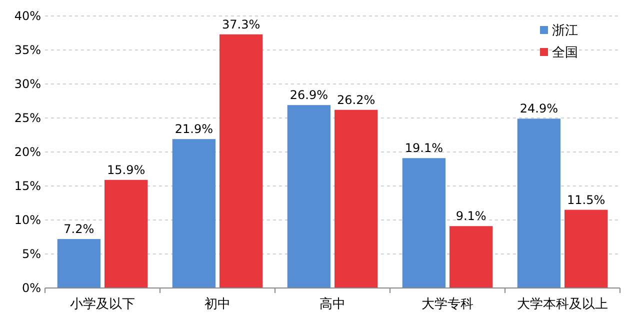 The image size is (635, 328). Describe the element at coordinates (423, 148) in the screenshot. I see `text: 19.1%` at that location.